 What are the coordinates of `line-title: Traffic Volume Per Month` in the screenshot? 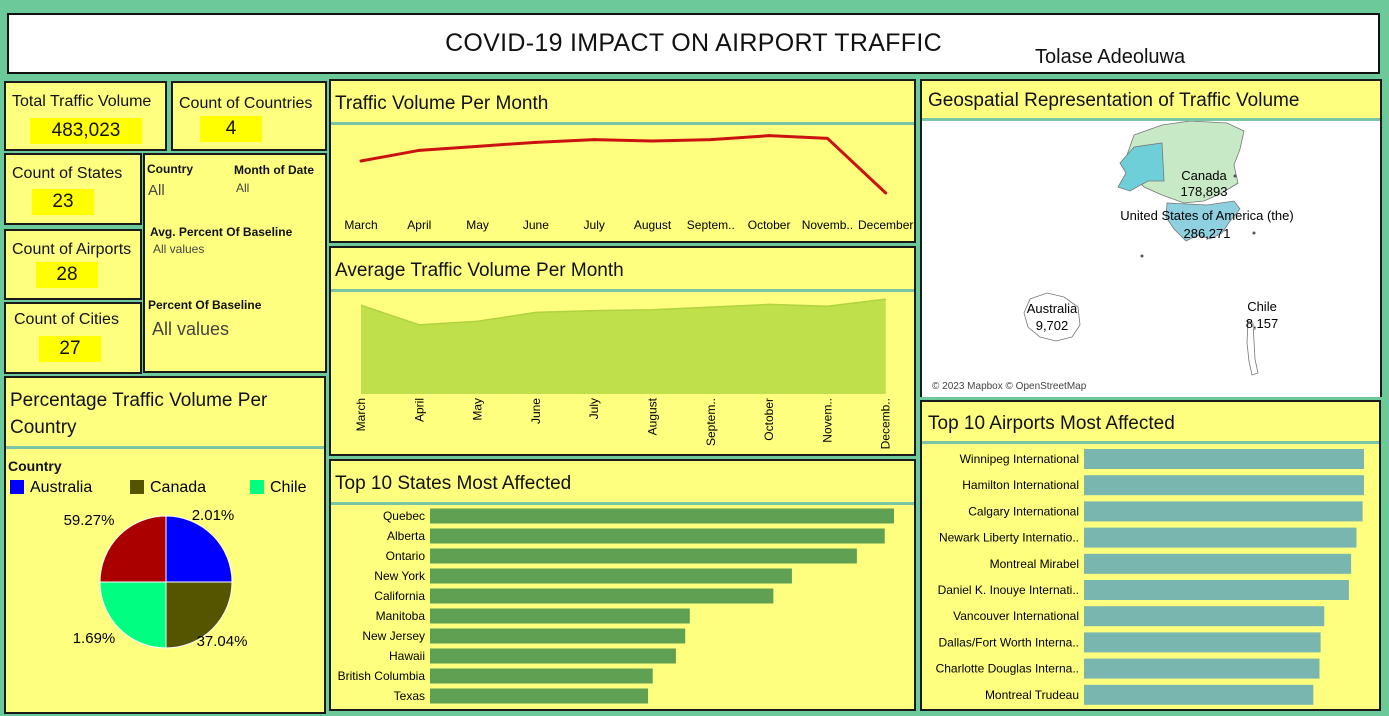 It's located at (442, 103).